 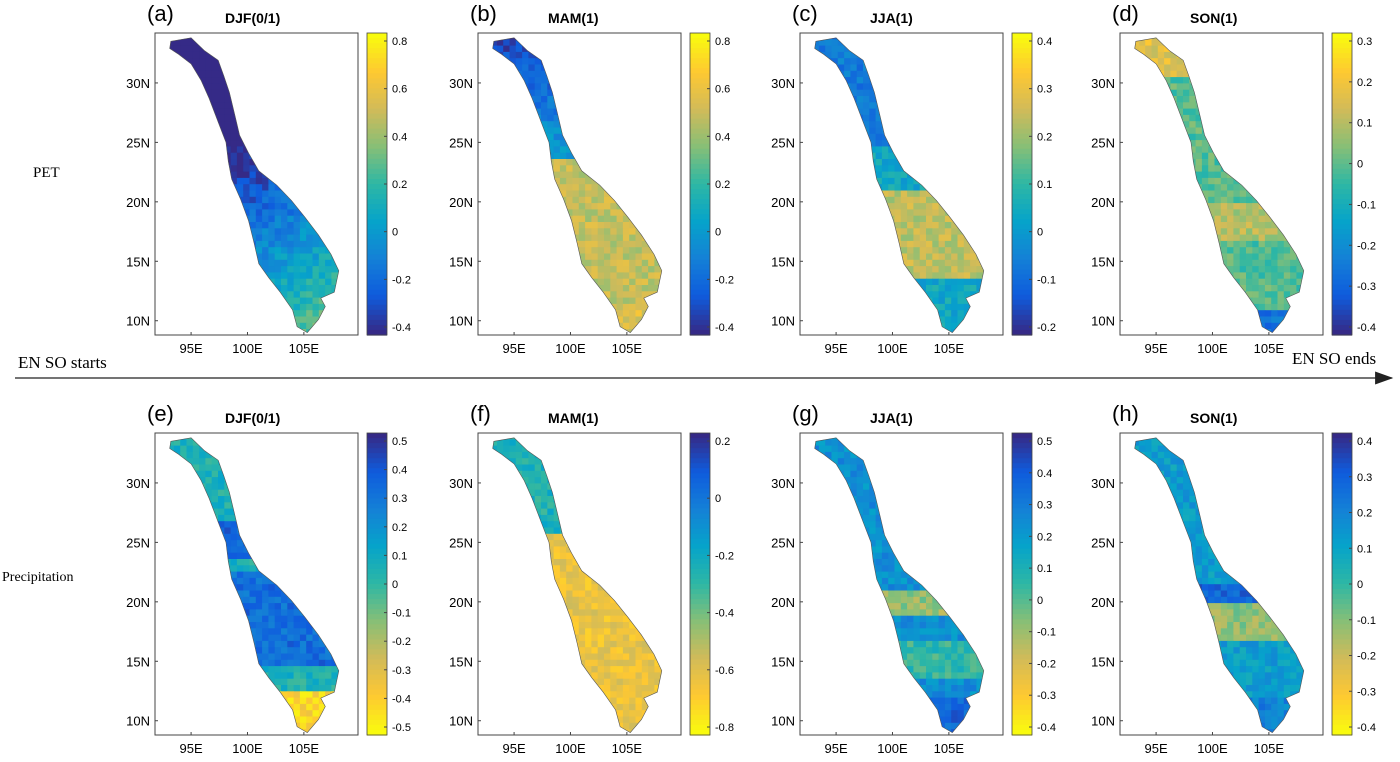 What do you see at coordinates (388, 584) in the screenshot?
I see `colorbar: 0.5 0.4 0.3 0.2 0.1 0 -0.1 -0.2 -0.3 -0.4 -0.5` at bounding box center [388, 584].